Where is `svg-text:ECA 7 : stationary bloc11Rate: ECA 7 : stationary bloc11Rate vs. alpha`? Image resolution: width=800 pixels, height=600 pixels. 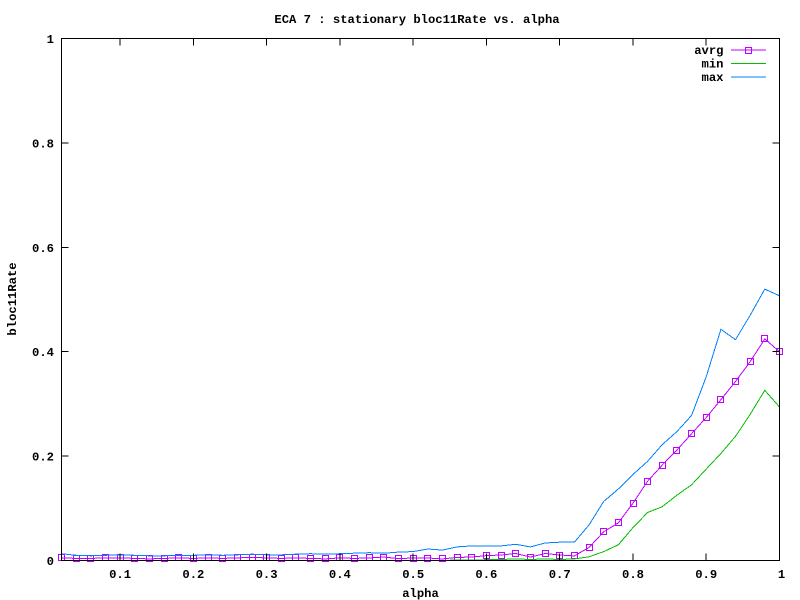 svg-text:ECA 7 : stationary bloc11Rate: ECA 7 : stationary bloc11Rate vs. alpha is located at coordinates (417, 20).